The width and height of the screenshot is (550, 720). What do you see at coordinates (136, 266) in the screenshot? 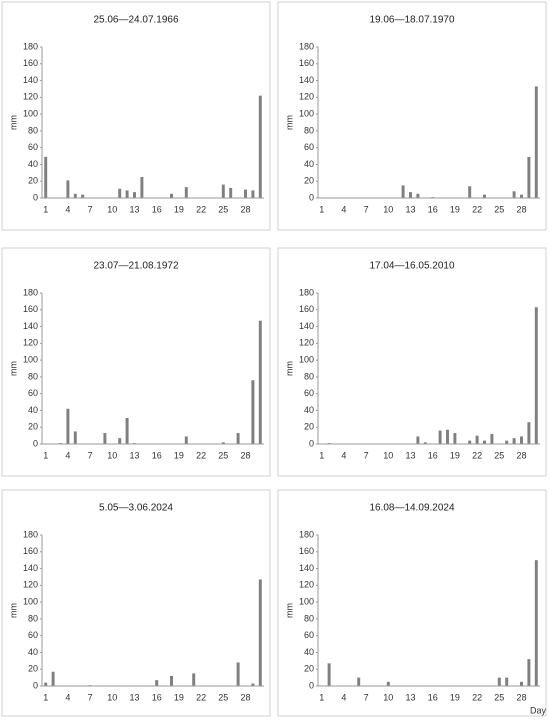
I see `chart-title: 23.07—21.08.1972` at bounding box center [136, 266].